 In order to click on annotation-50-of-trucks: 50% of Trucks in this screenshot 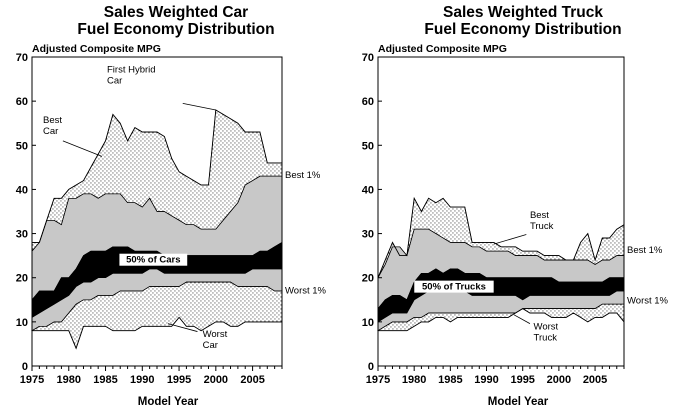, I will do `click(454, 287)`.